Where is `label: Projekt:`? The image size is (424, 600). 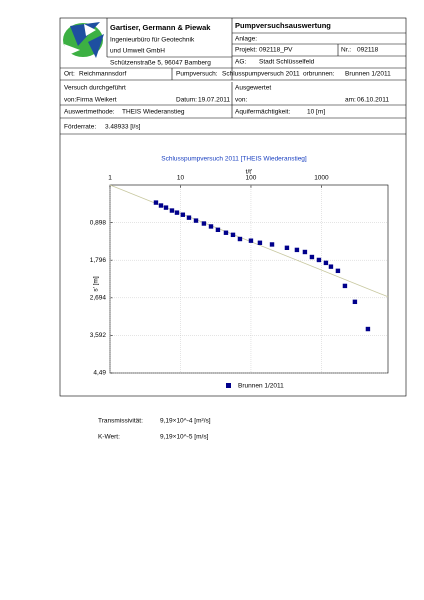
label: Projekt: is located at coordinates (246, 50).